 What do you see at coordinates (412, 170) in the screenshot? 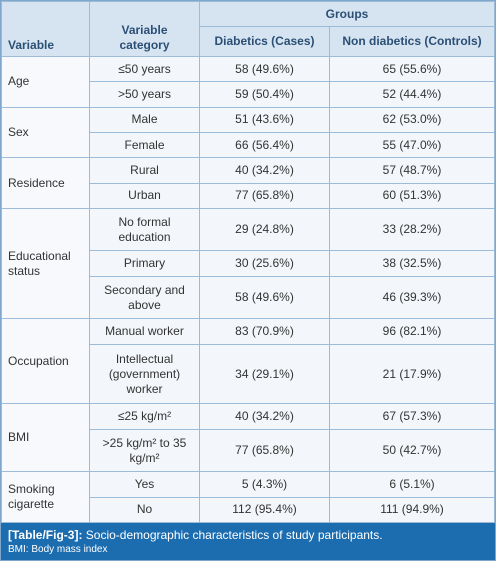
I see `controls-cell: 57 (48.7%)` at bounding box center [412, 170].